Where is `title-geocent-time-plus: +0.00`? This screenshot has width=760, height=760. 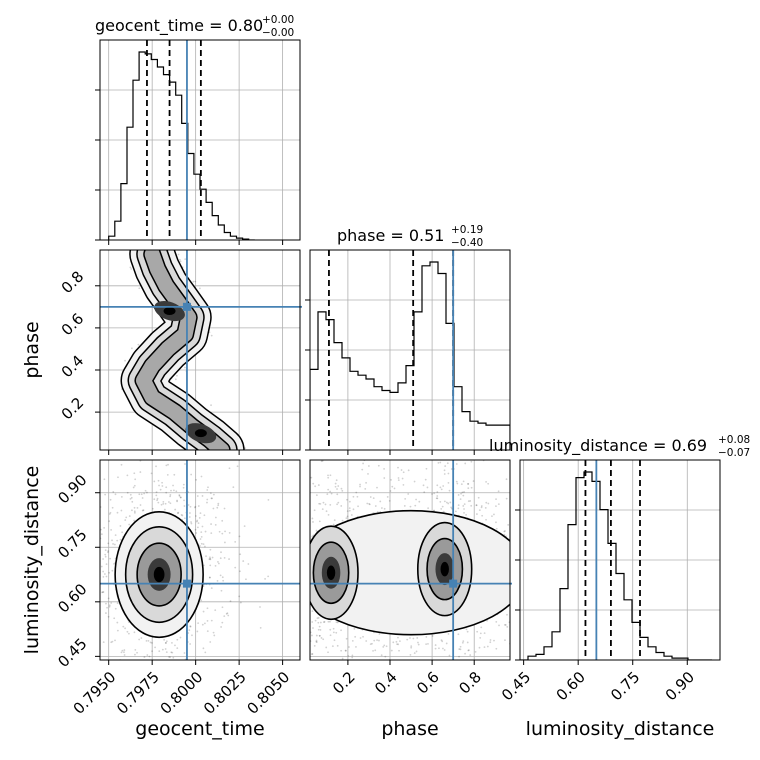
title-geocent-time-plus: +0.00 is located at coordinates (278, 20).